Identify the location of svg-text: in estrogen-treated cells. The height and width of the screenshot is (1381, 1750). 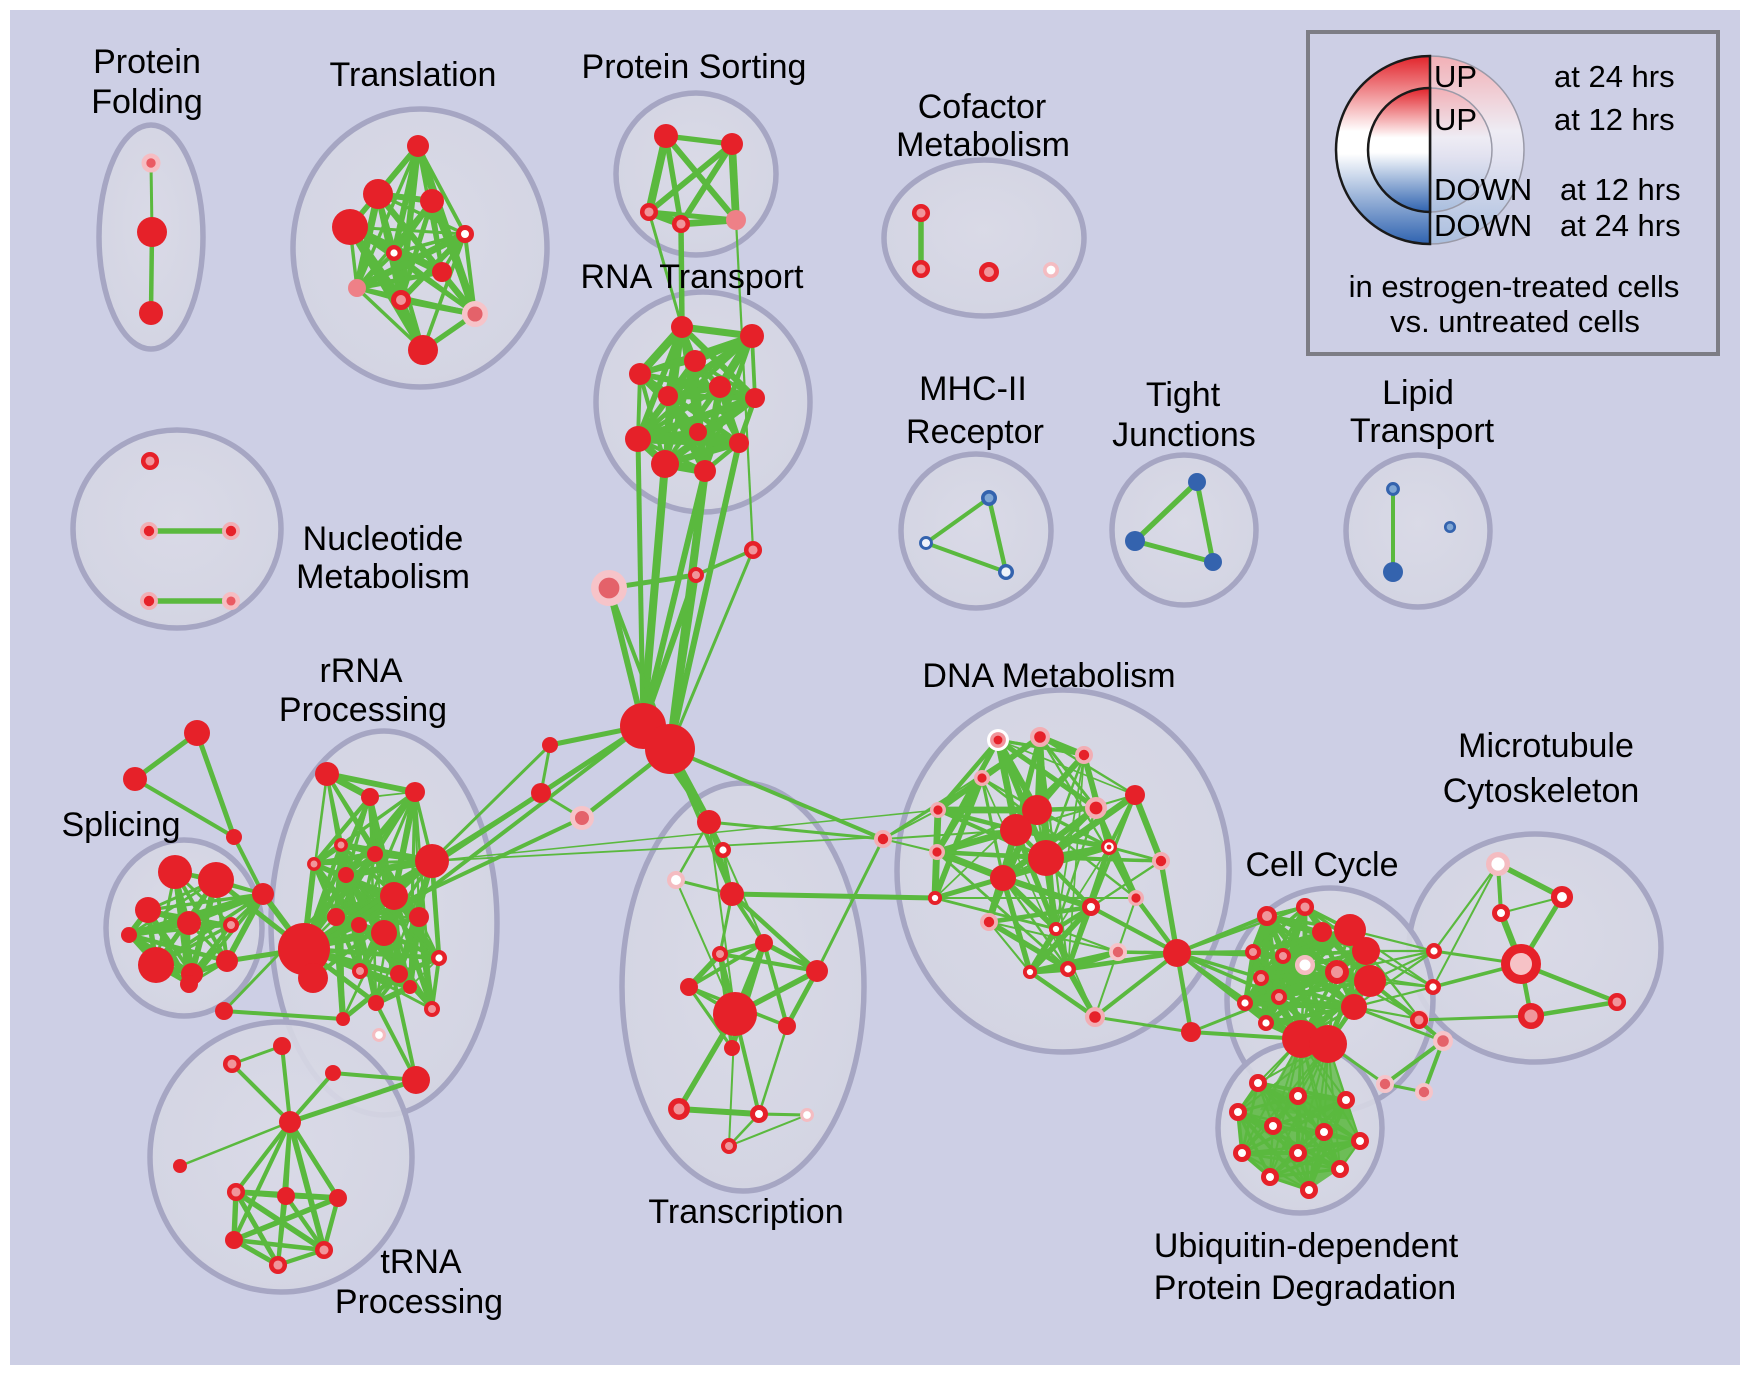
(1514, 286).